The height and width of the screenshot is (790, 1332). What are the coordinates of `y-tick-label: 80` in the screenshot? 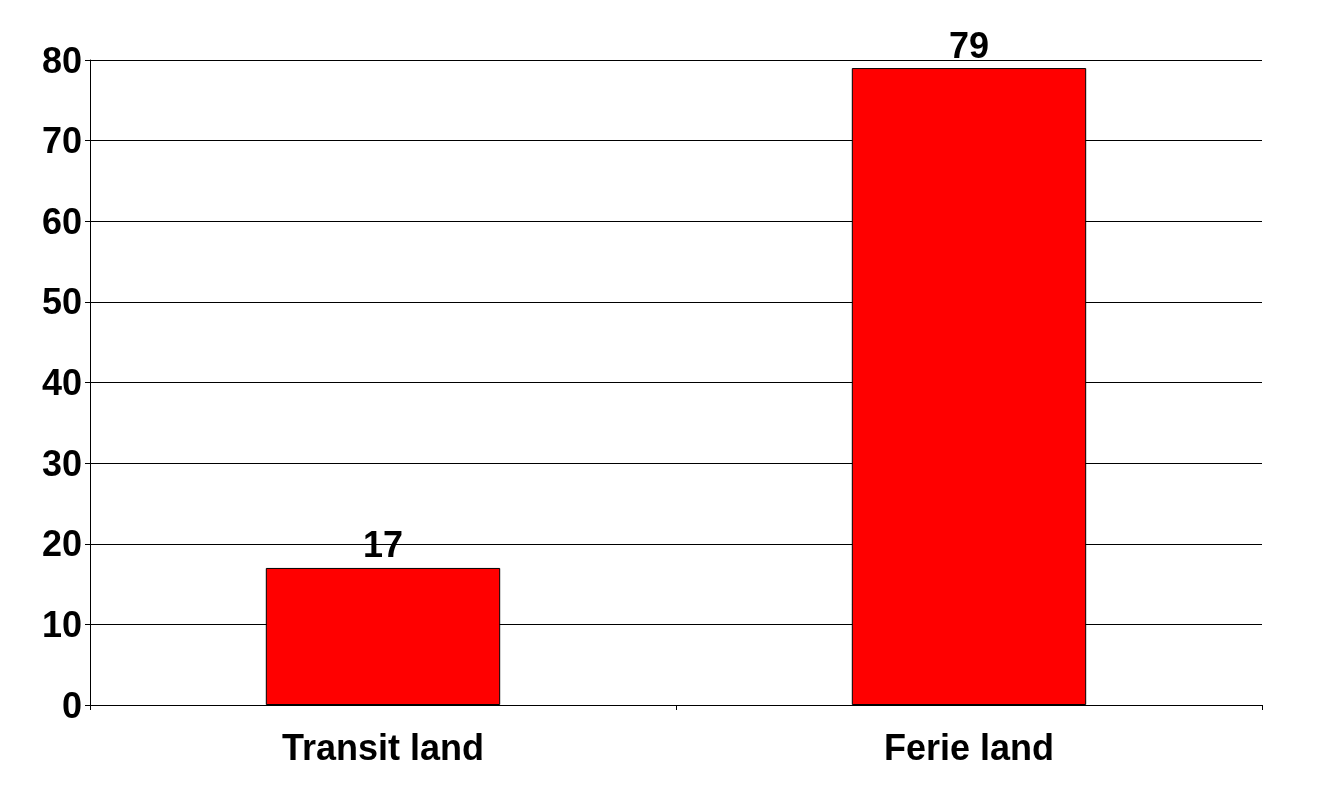 It's located at (61, 60).